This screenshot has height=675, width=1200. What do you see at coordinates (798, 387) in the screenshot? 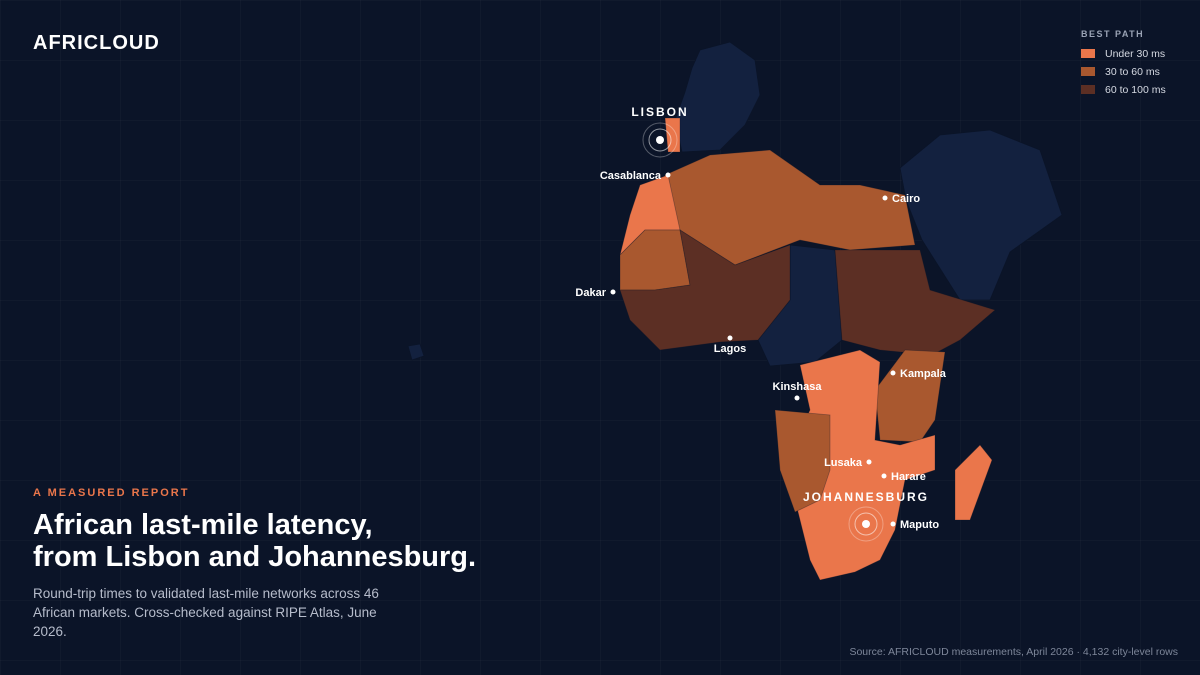
I see `city-label: Kinshasa` at bounding box center [798, 387].